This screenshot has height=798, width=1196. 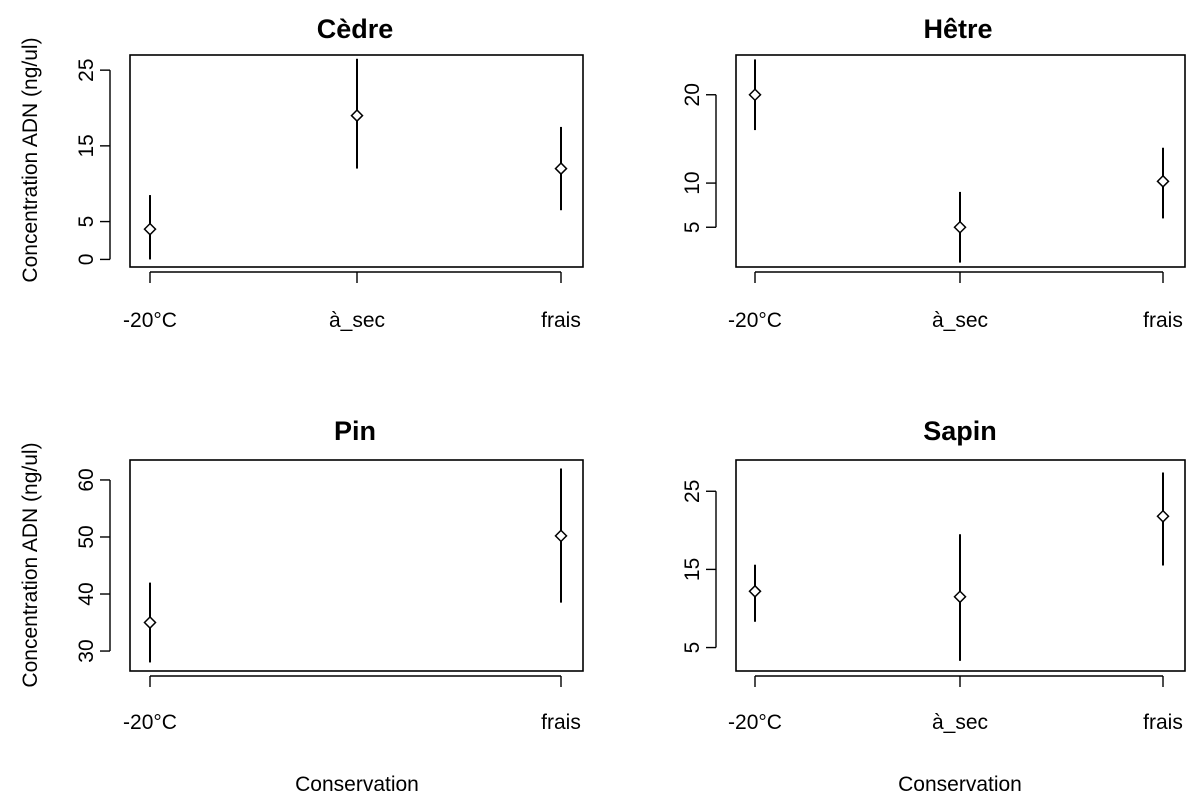 What do you see at coordinates (86, 593) in the screenshot?
I see `y-tick-label: 40` at bounding box center [86, 593].